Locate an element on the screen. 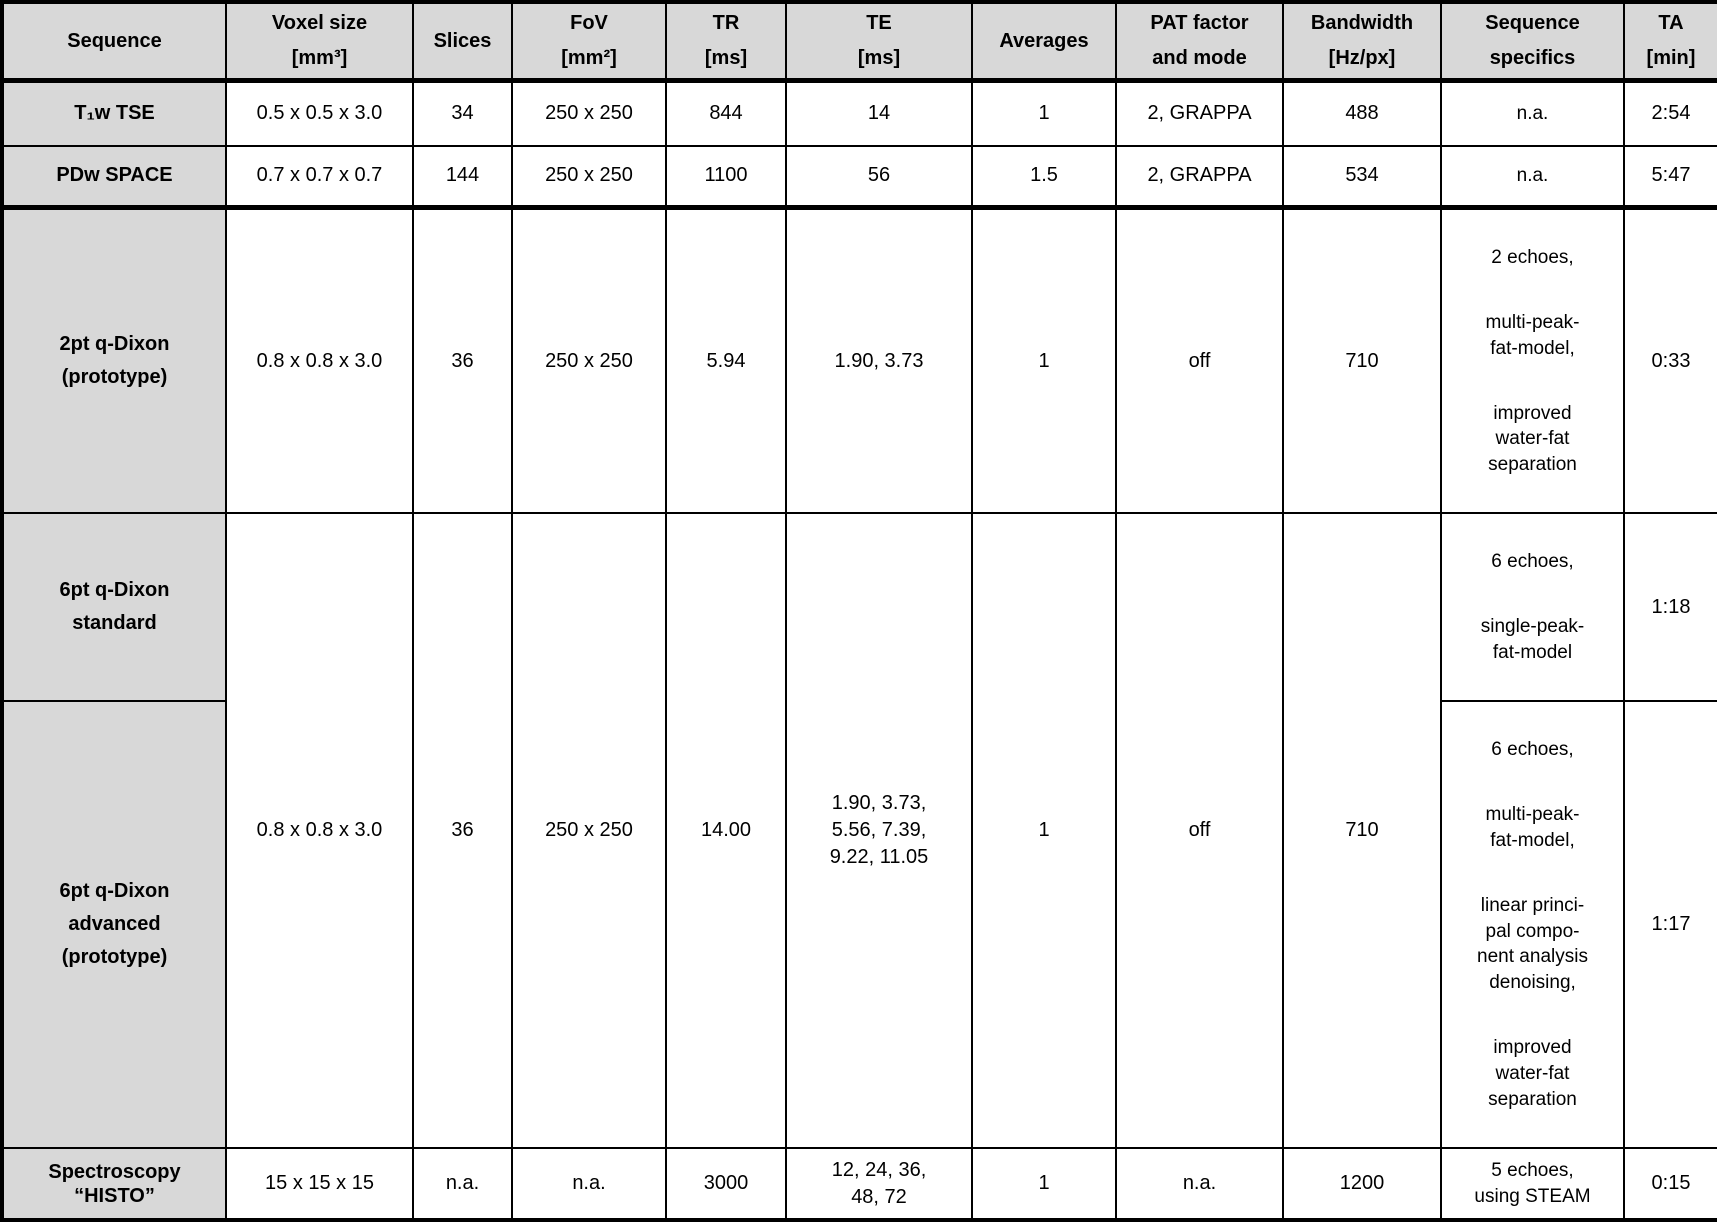 The image size is (1717, 1222). specifics-paragraph: 5 echoes, using STEAM is located at coordinates (1532, 1183).